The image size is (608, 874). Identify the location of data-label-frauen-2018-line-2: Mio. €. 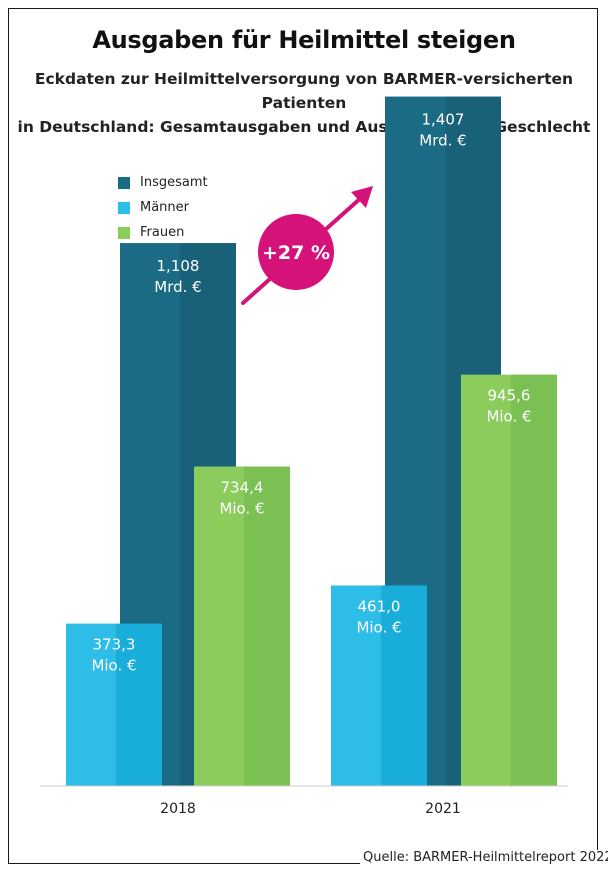
(241, 509).